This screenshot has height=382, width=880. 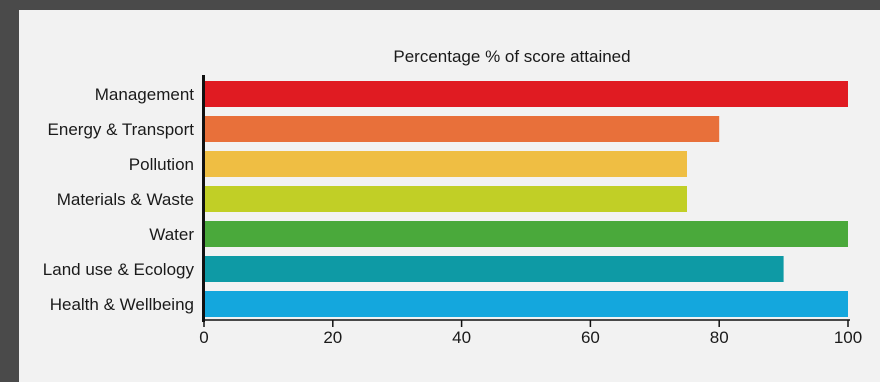 What do you see at coordinates (590, 337) in the screenshot?
I see `x-tick-label: 60` at bounding box center [590, 337].